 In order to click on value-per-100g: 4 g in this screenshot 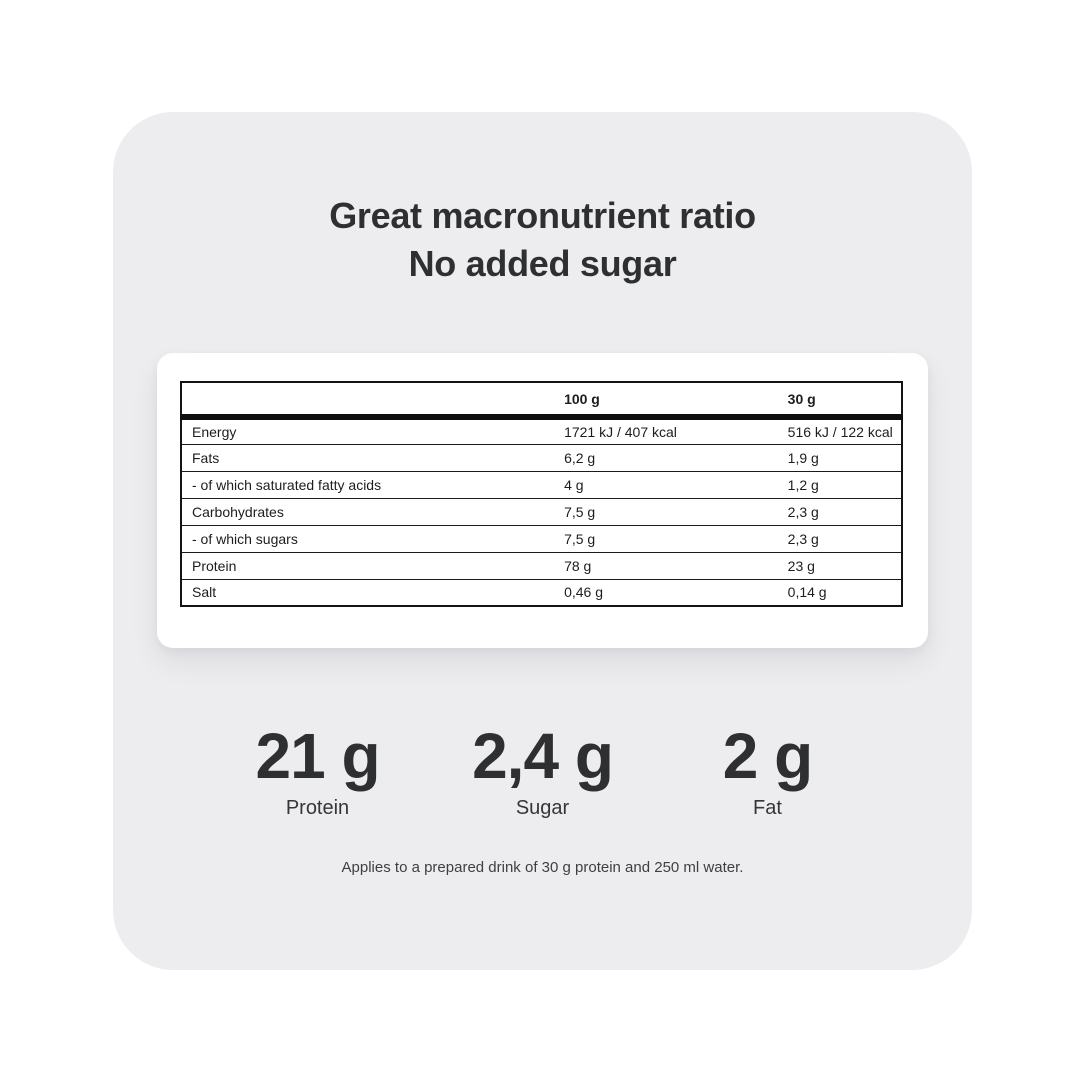, I will do `click(676, 485)`.